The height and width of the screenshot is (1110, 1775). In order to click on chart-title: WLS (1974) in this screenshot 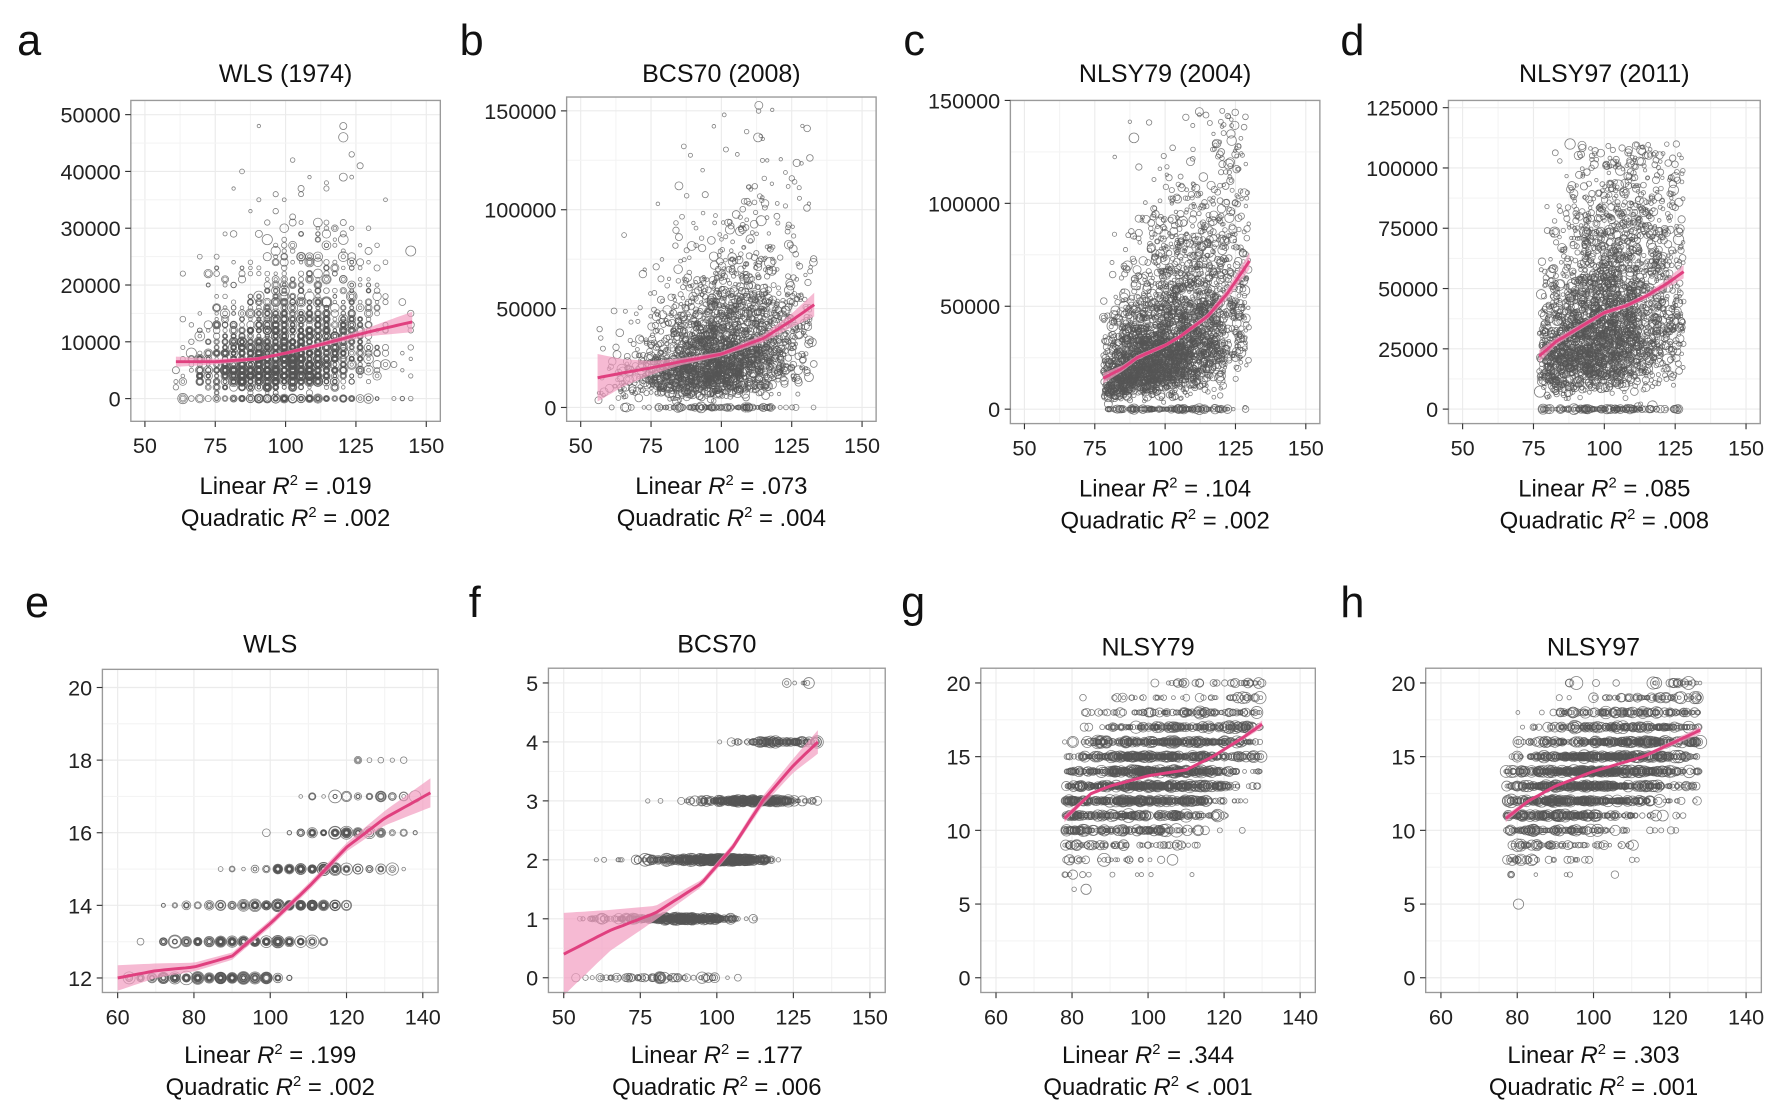, I will do `click(285, 74)`.